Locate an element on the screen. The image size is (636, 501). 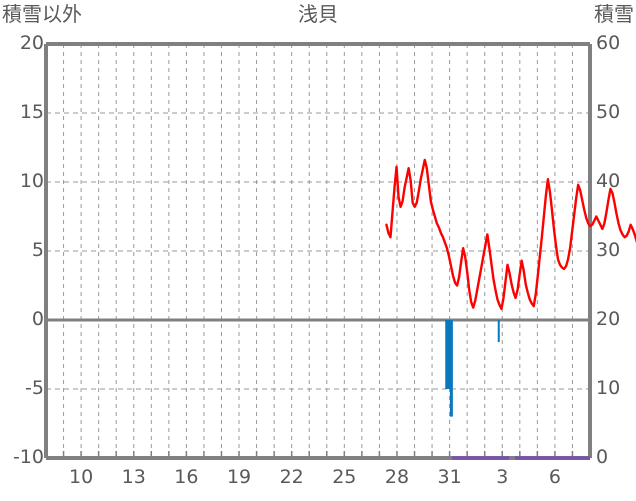
x-axis-tick: 31 is located at coordinates (449, 477).